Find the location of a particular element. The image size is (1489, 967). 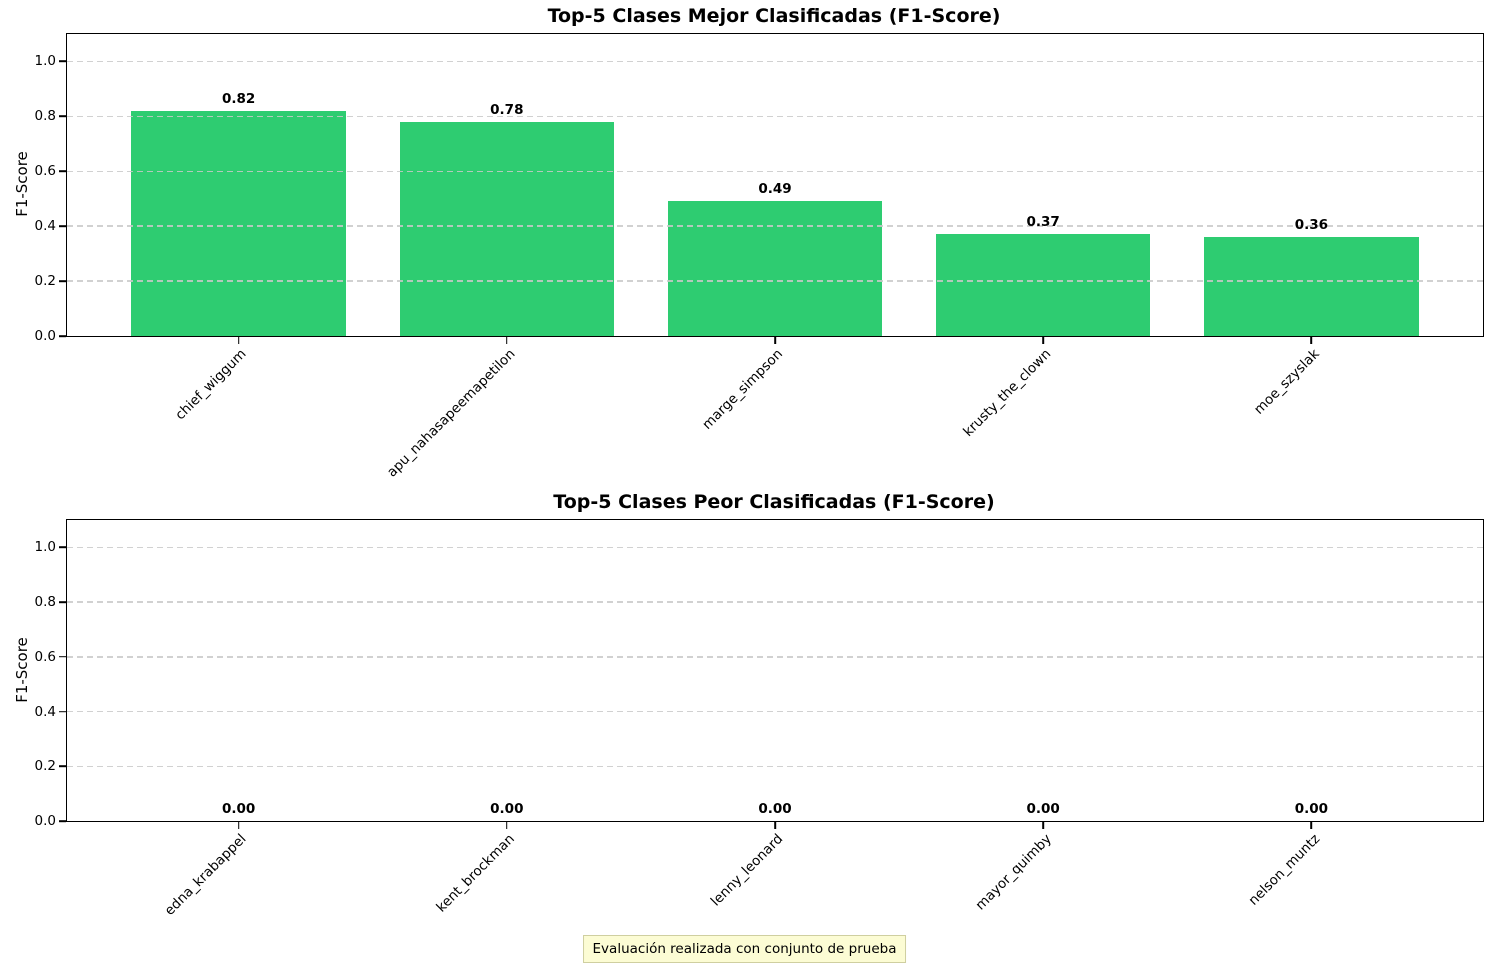

bar-value-label: 0.37 is located at coordinates (1043, 222).